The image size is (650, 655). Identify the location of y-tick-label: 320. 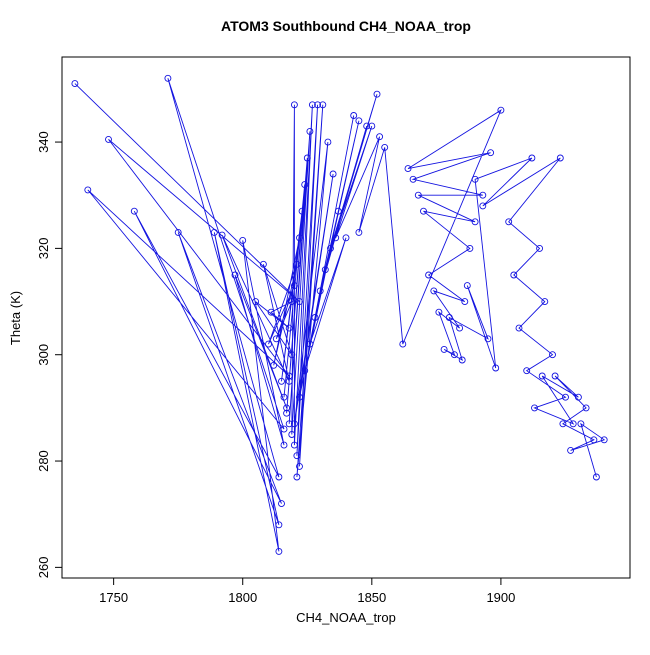
(43, 249).